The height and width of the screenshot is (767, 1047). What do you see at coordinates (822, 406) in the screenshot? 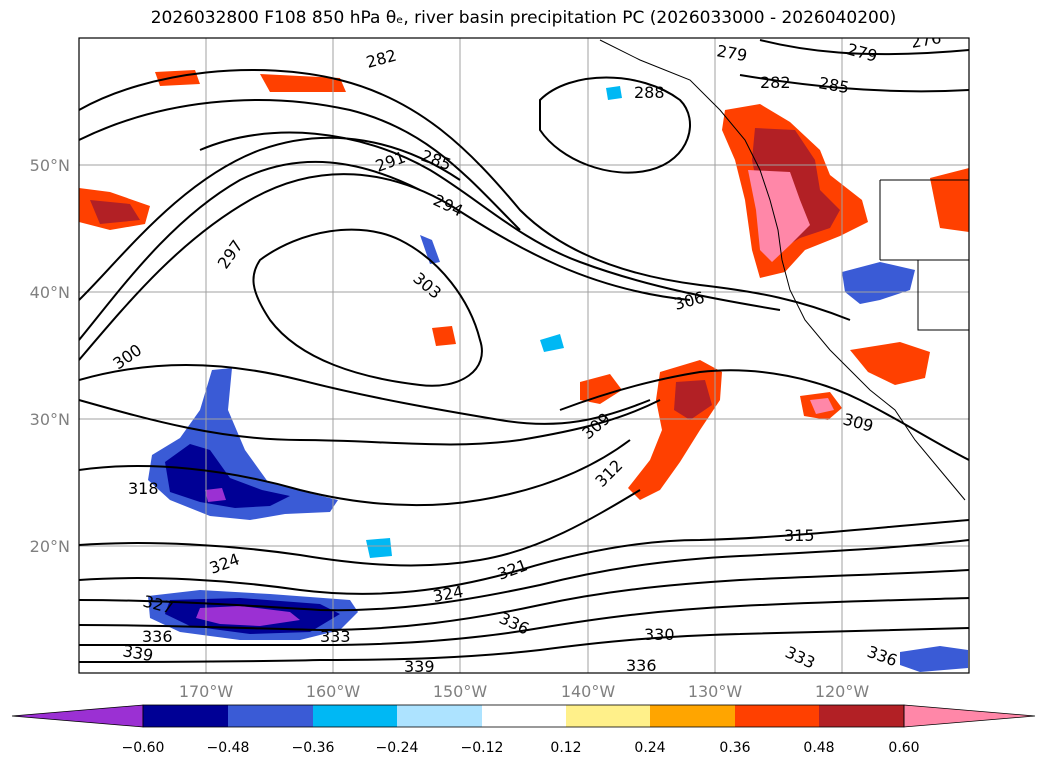
I see `pink-spot-baja` at bounding box center [822, 406].